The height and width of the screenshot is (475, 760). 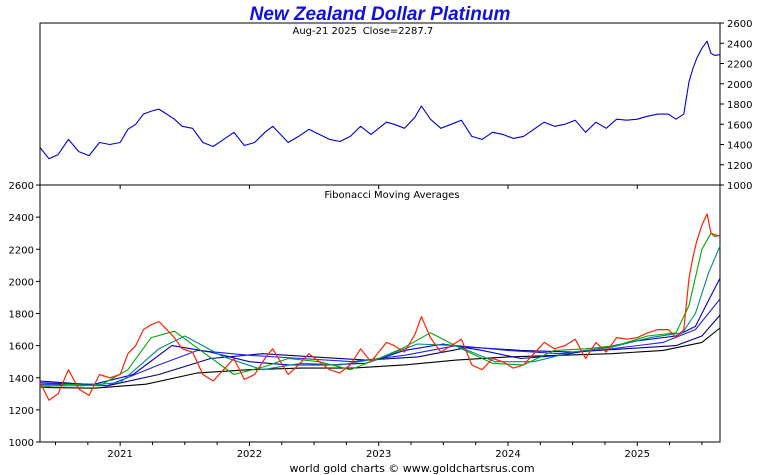 I want to click on bottom-y-tick-label: 2000, so click(x=21, y=282).